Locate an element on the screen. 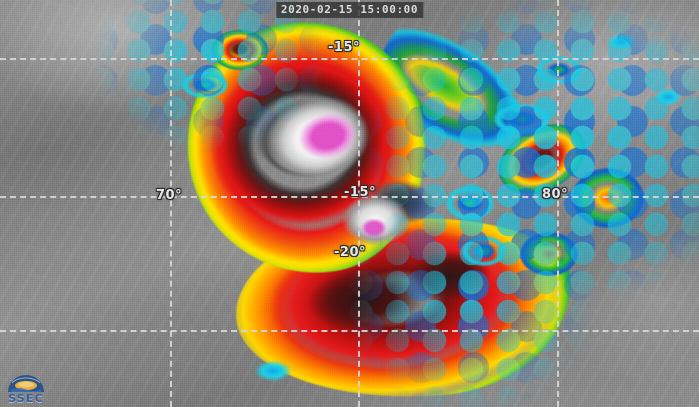 The width and height of the screenshot is (699, 407). lat-label-minus15-center: -15° is located at coordinates (360, 192).